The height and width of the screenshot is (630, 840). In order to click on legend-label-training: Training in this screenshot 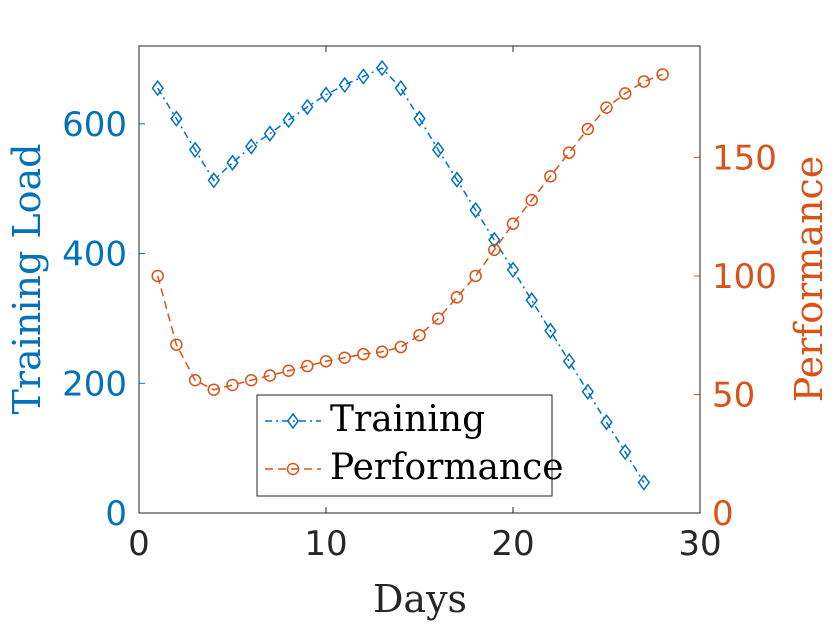, I will do `click(407, 419)`.